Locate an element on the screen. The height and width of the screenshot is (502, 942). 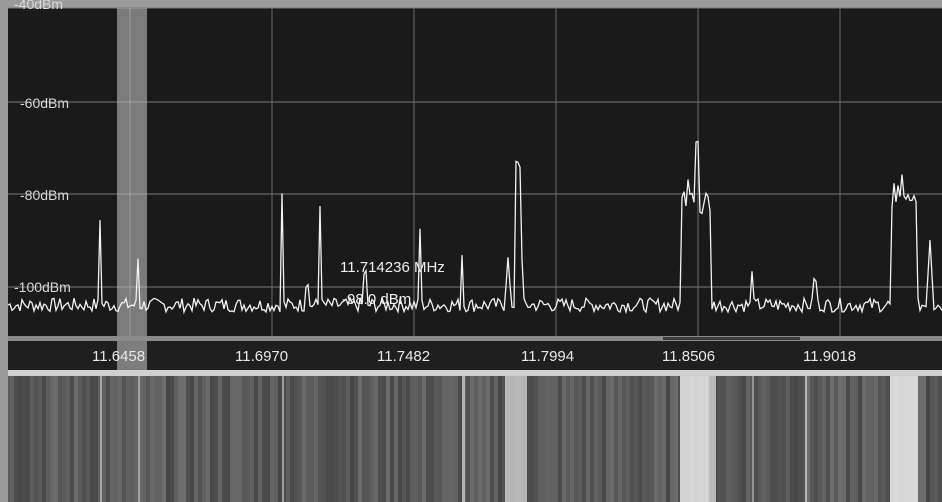
freq-tick-3: 11.7482 is located at coordinates (403, 356).